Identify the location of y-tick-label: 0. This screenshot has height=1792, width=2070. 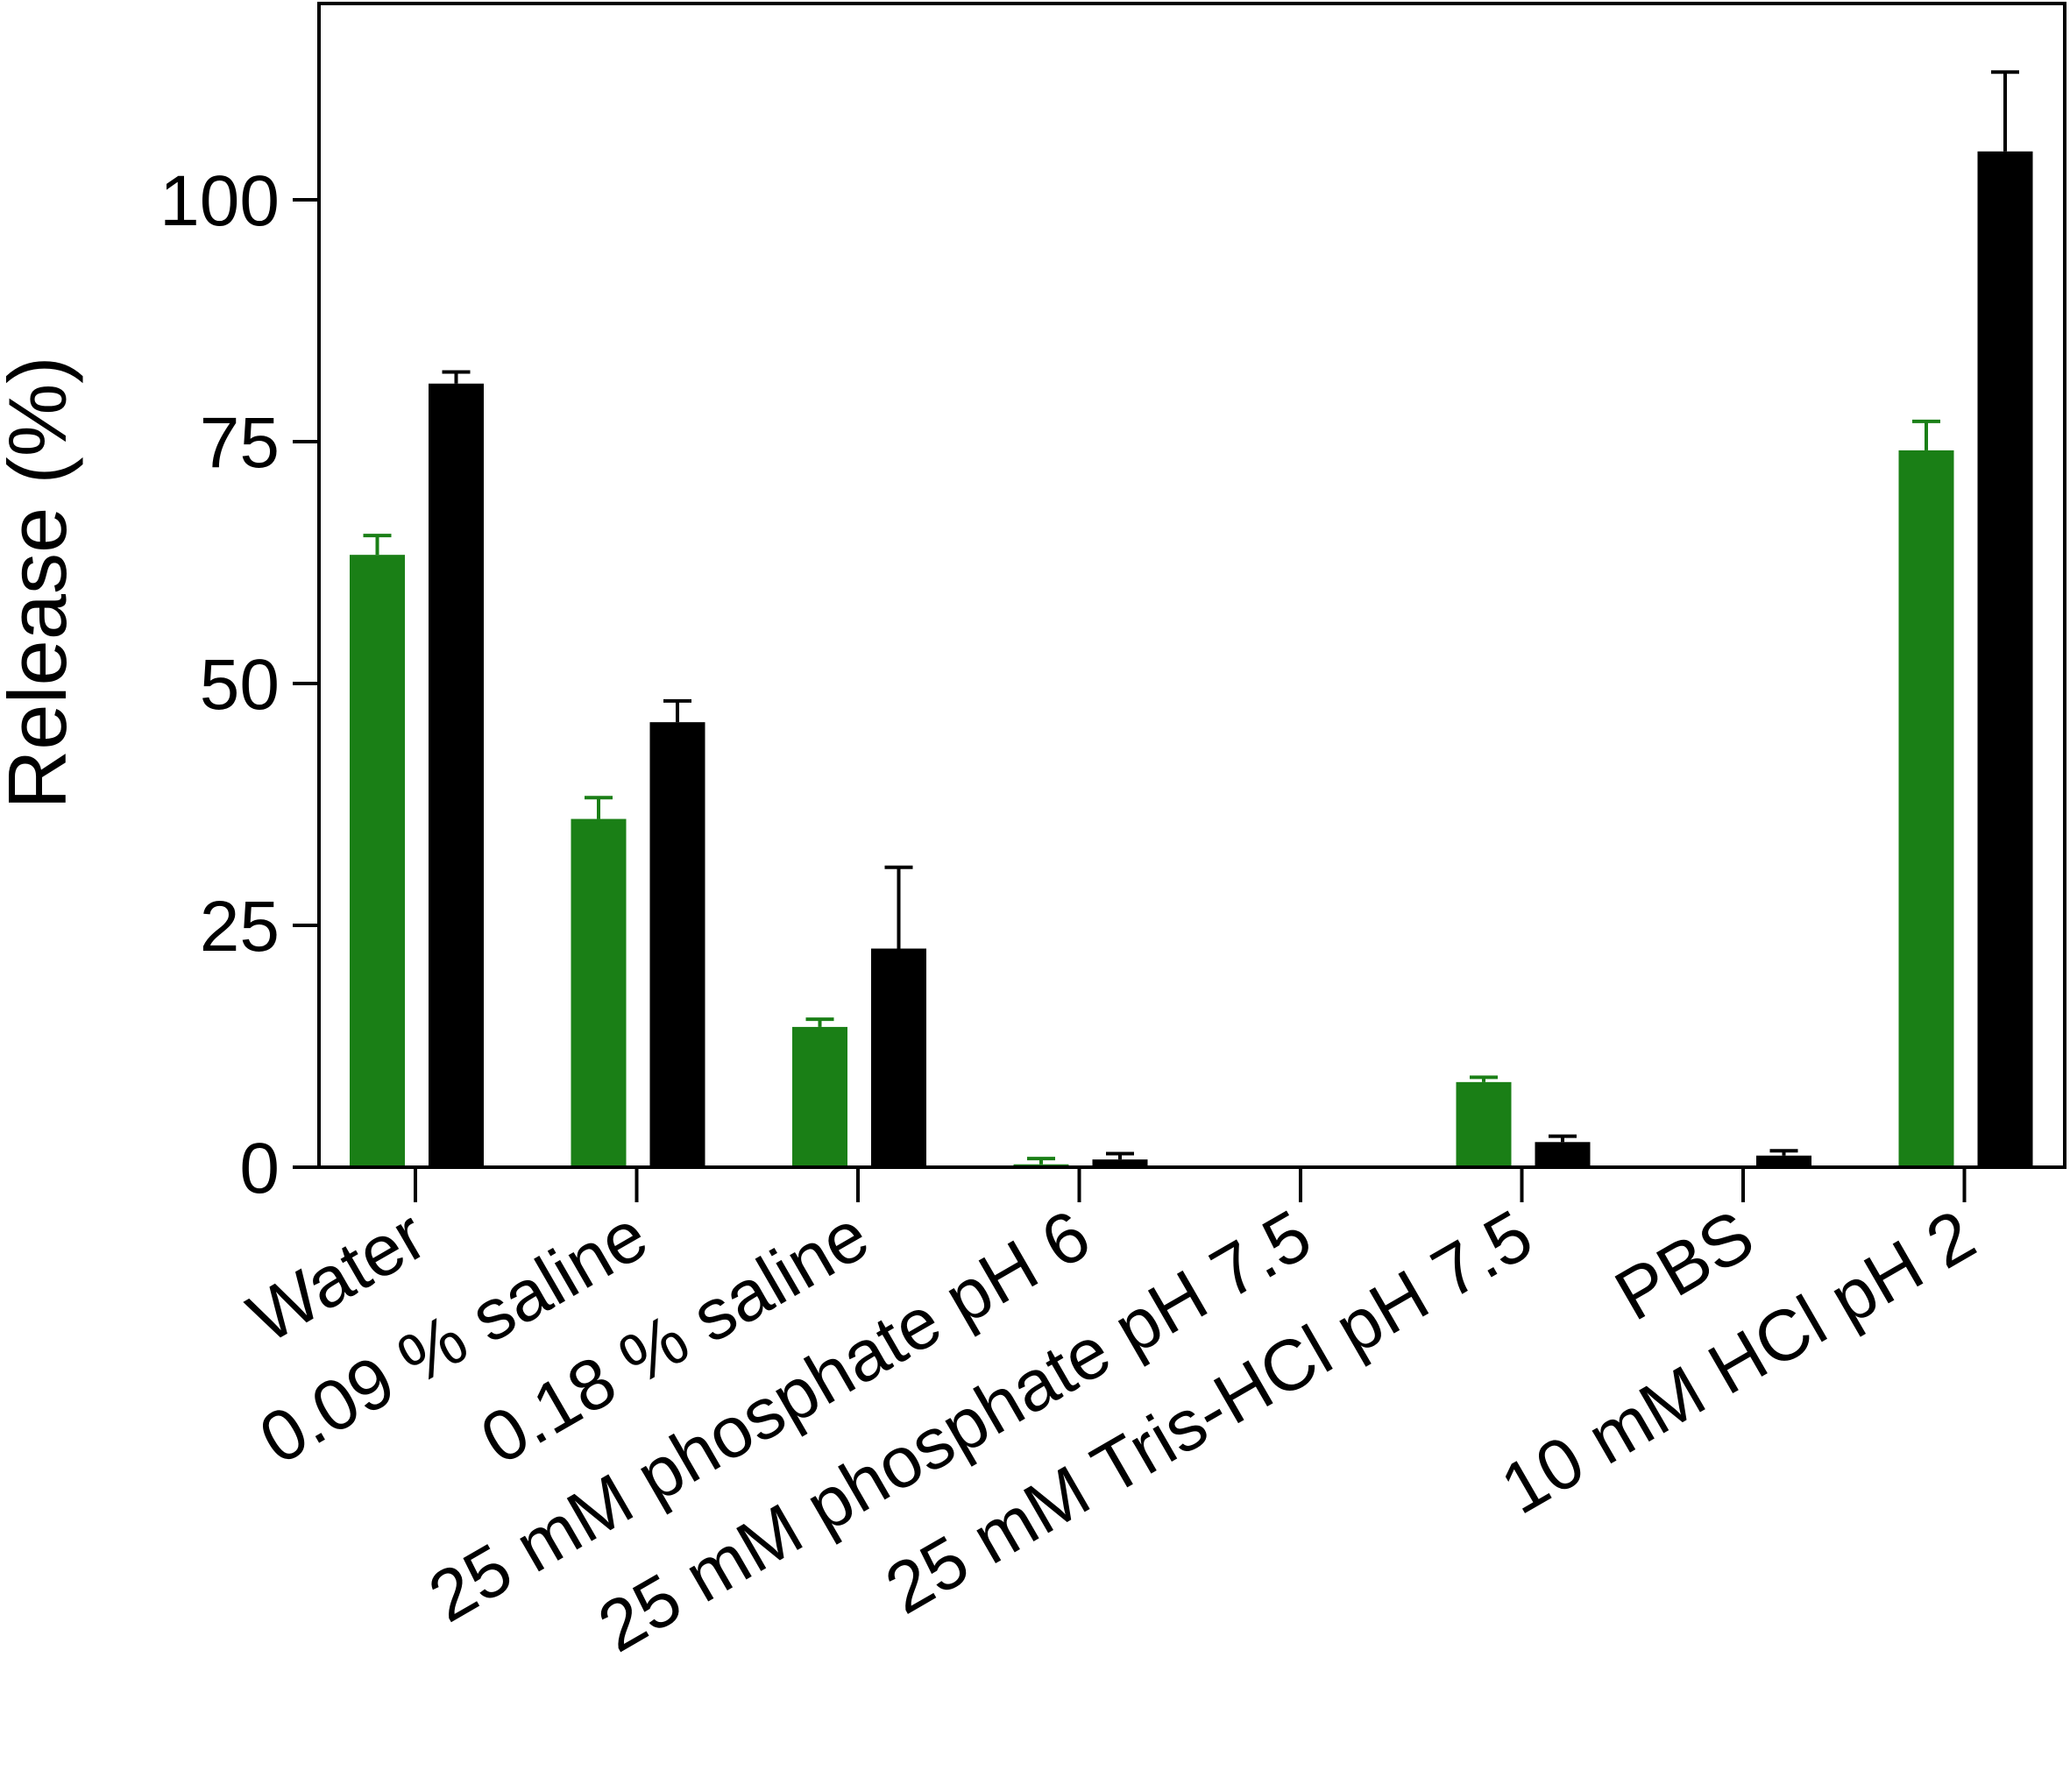
(259, 1168).